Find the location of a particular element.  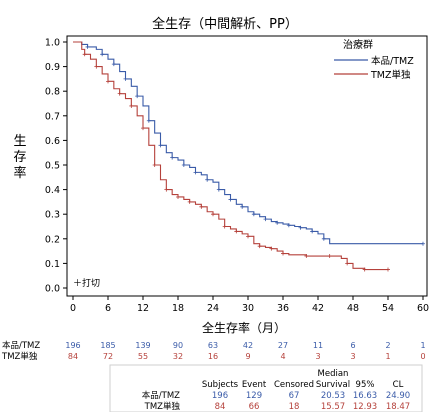

x-axis-label: 全生存率（月） is located at coordinates (244, 327).